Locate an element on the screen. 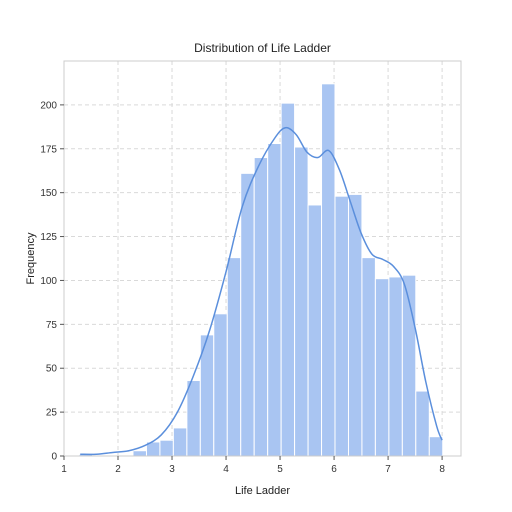  x-tick-label: 2 is located at coordinates (118, 469).